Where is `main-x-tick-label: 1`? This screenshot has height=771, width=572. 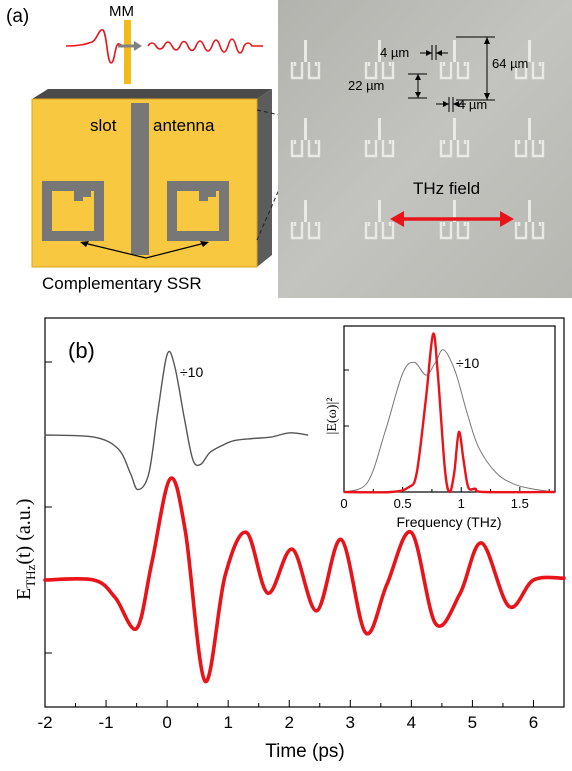
main-x-tick-label: 1 is located at coordinates (227, 722).